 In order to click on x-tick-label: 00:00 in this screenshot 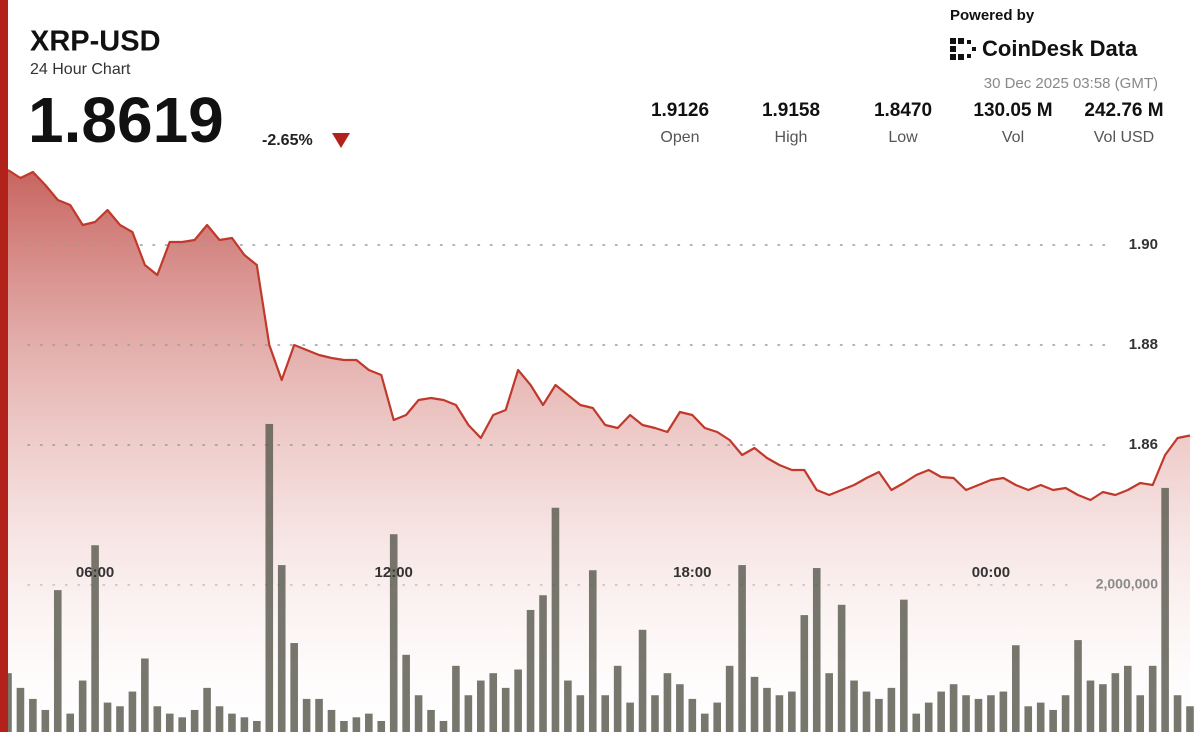, I will do `click(991, 572)`.